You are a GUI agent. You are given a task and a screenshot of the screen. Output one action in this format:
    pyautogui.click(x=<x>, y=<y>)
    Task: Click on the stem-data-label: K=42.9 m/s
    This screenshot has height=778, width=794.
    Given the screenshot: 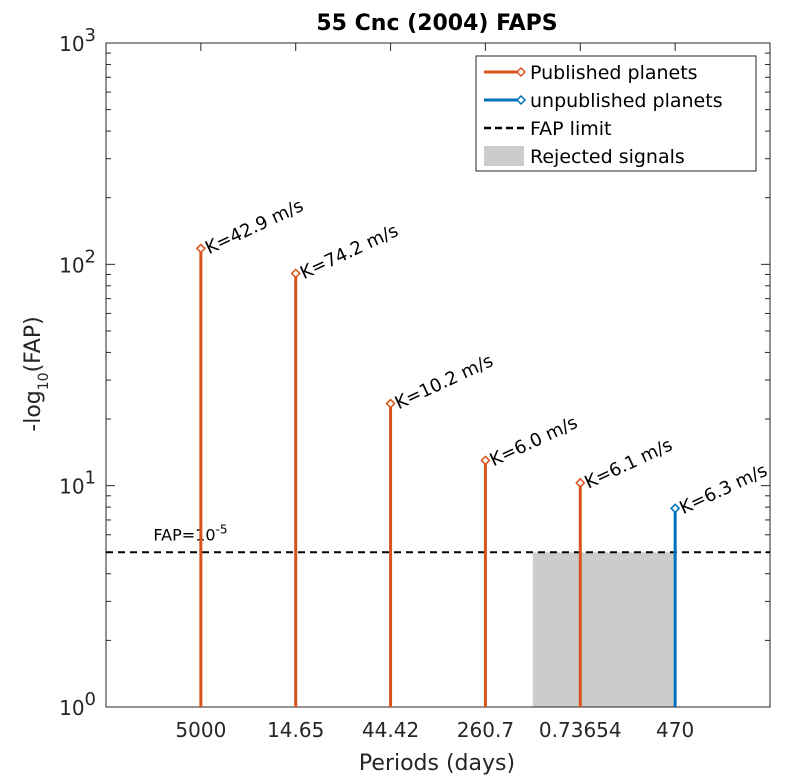 What is the action you would take?
    pyautogui.click(x=254, y=227)
    